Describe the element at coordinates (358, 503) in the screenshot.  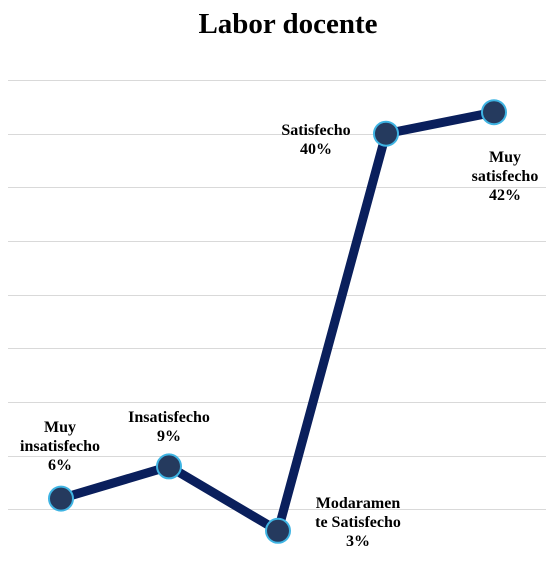
I see `data-label-line: Modaramen` at that location.